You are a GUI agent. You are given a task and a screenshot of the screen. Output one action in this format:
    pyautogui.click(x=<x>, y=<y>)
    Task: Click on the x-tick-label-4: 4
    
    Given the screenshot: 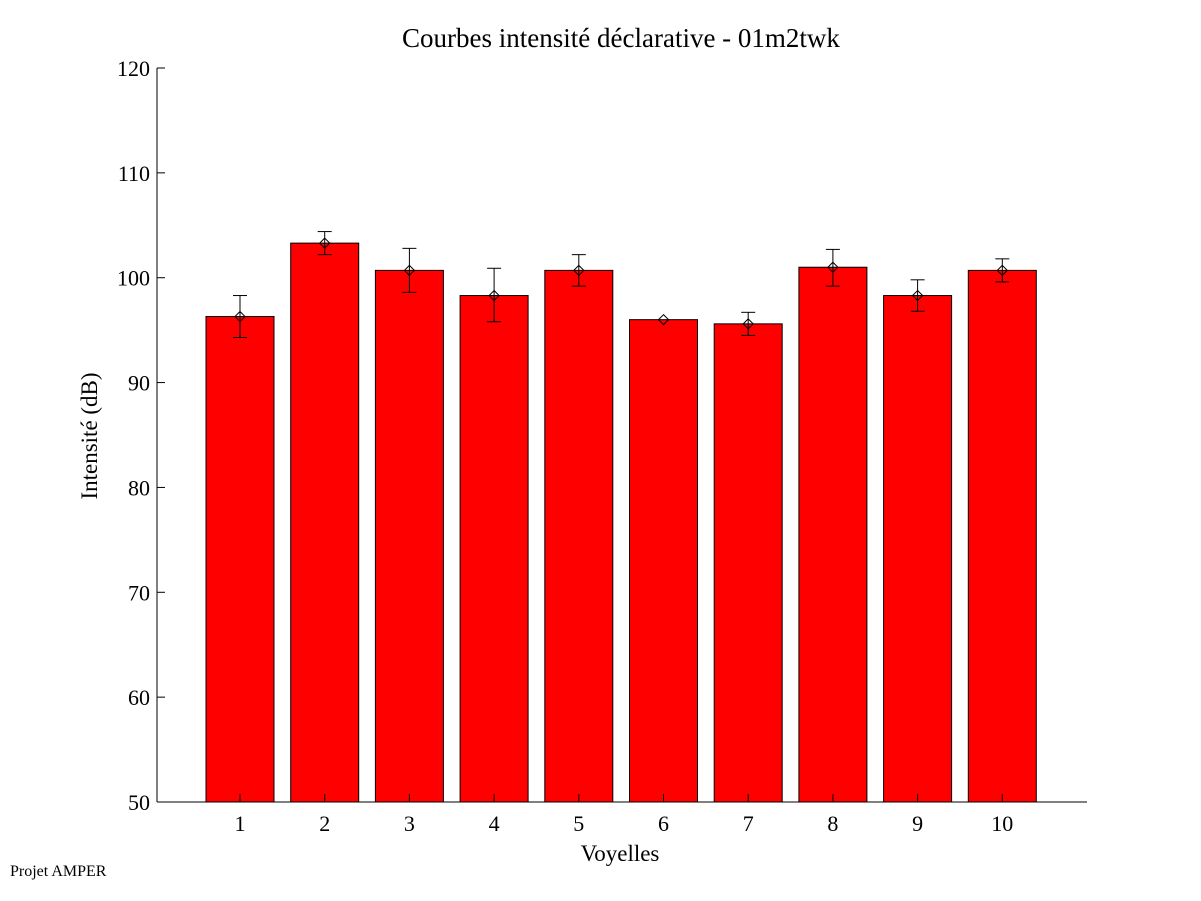 What is the action you would take?
    pyautogui.click(x=494, y=823)
    